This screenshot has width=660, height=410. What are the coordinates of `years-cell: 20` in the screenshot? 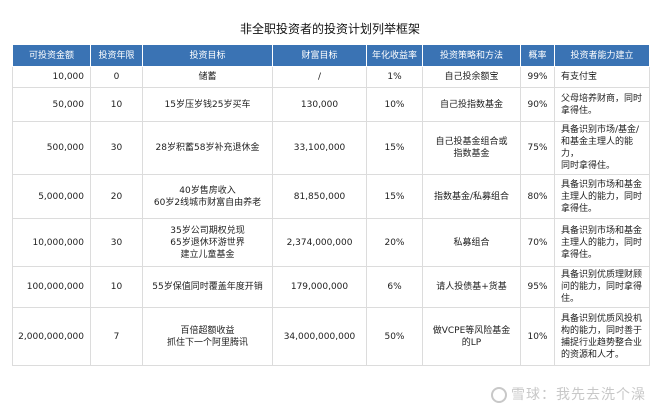 It's located at (116, 196).